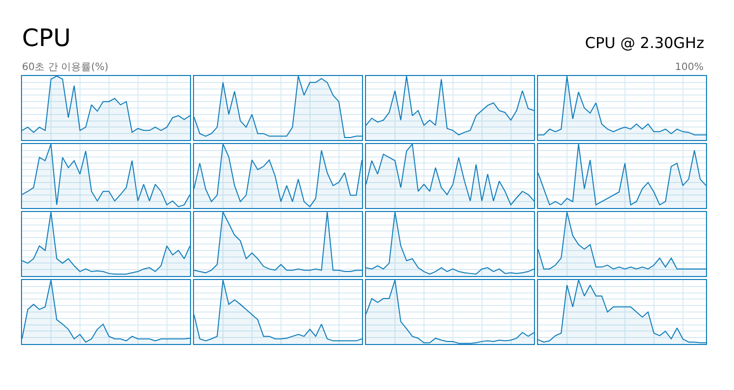 The image size is (734, 390). Describe the element at coordinates (689, 67) in the screenshot. I see `text: 100%` at that location.